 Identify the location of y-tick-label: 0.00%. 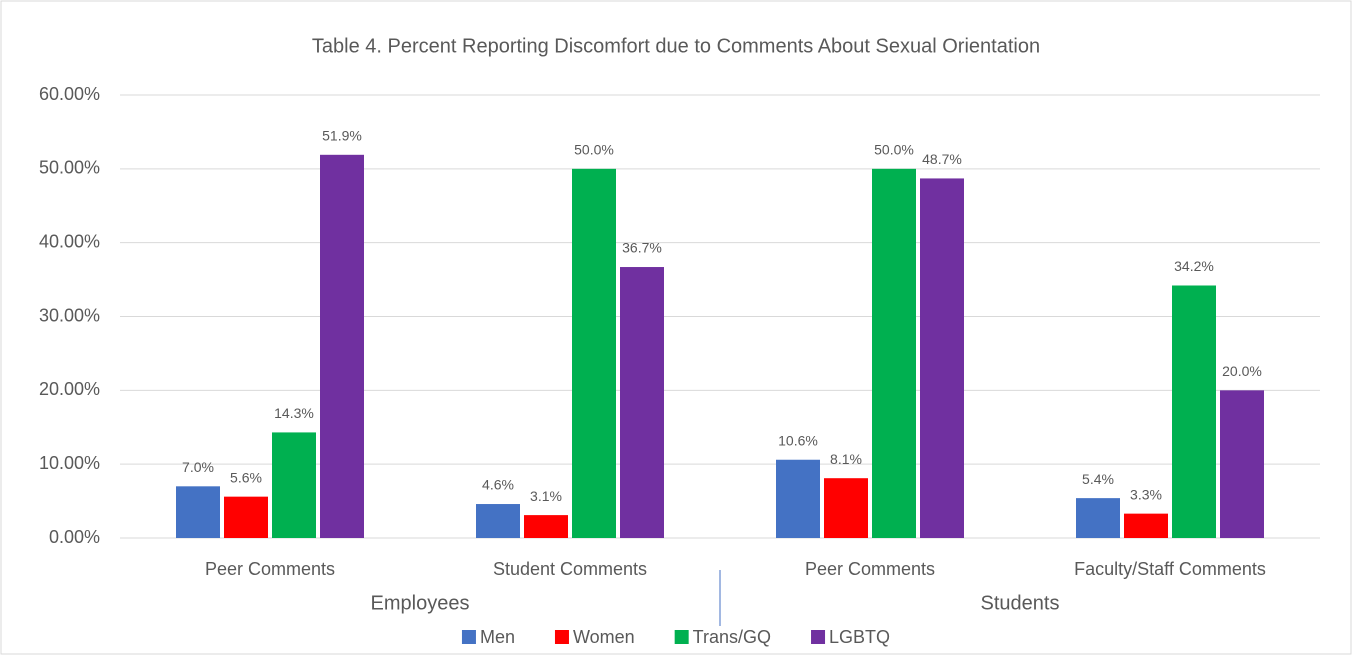
(74, 537).